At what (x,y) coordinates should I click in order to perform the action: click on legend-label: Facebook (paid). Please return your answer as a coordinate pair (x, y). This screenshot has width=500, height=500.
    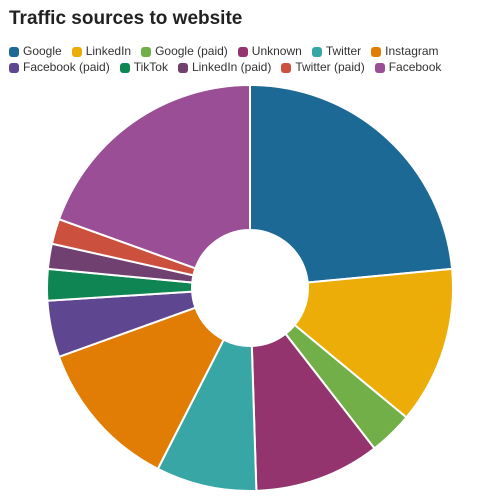
    Looking at the image, I should click on (66, 67).